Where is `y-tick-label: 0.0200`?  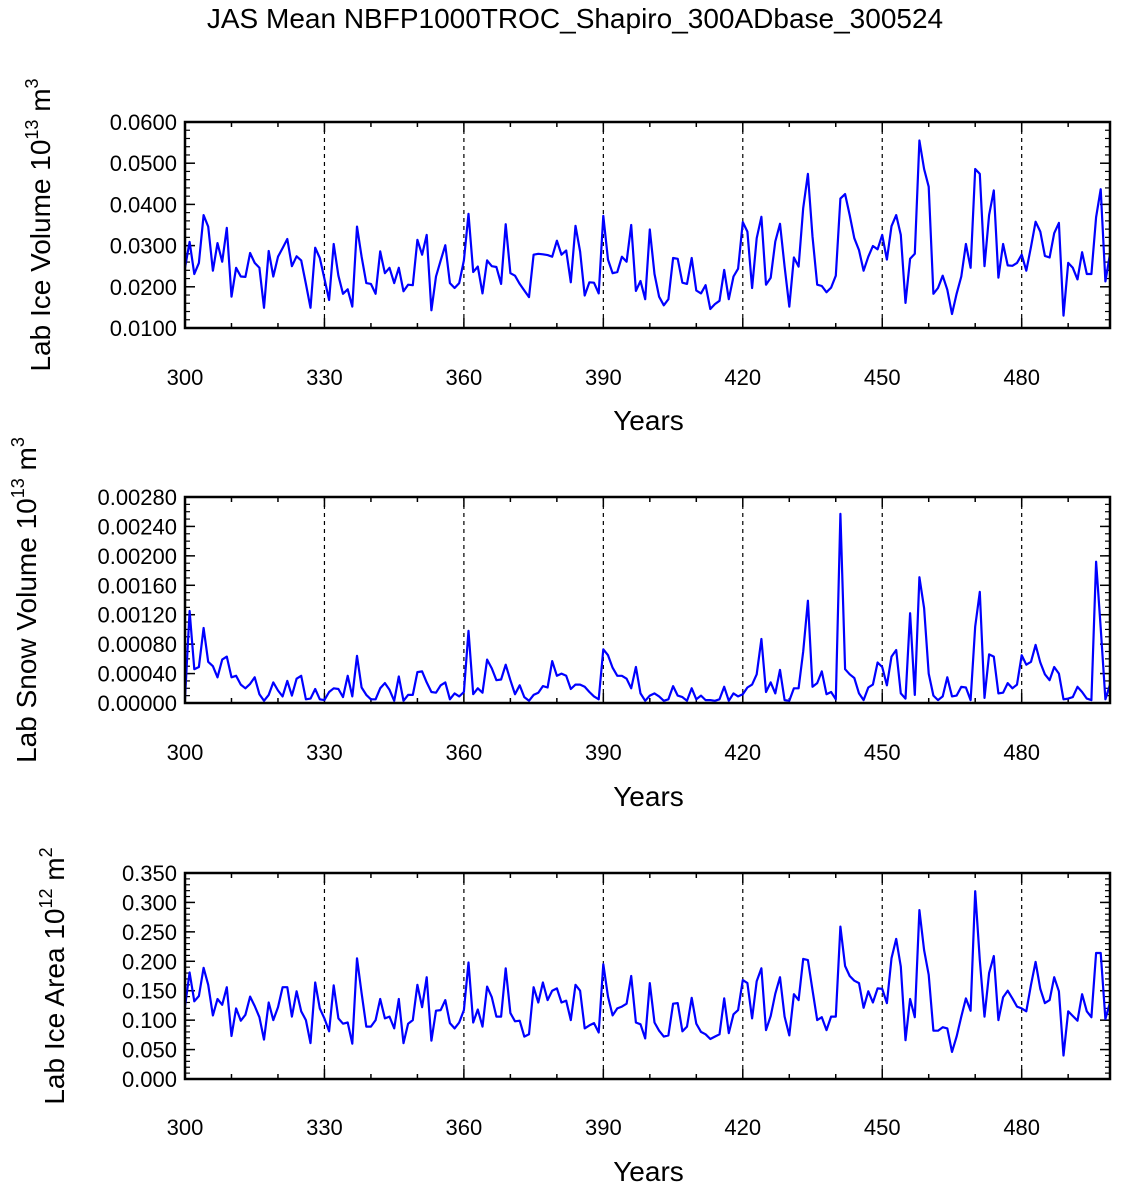
y-tick-label: 0.0200 is located at coordinates (143, 287).